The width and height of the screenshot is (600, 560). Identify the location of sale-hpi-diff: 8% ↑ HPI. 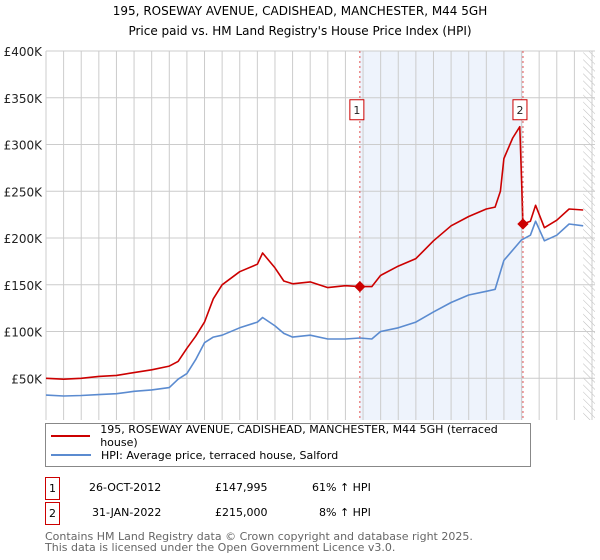
(345, 512).